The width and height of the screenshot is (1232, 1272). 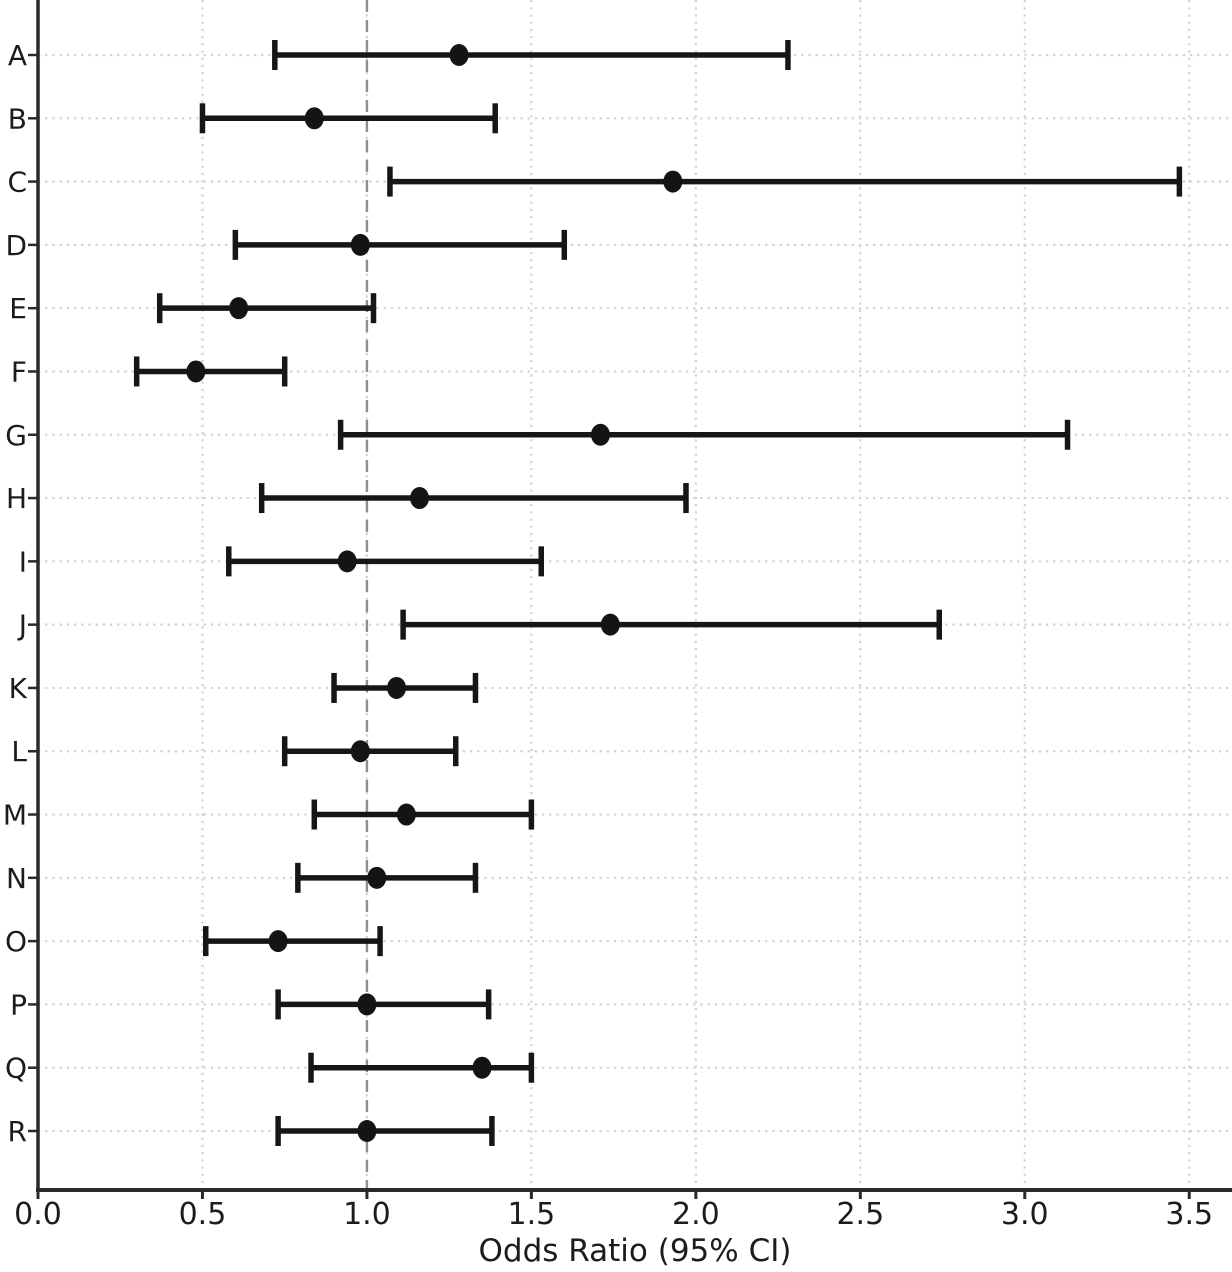 What do you see at coordinates (203, 1214) in the screenshot?
I see `x-tick-label: 0.5` at bounding box center [203, 1214].